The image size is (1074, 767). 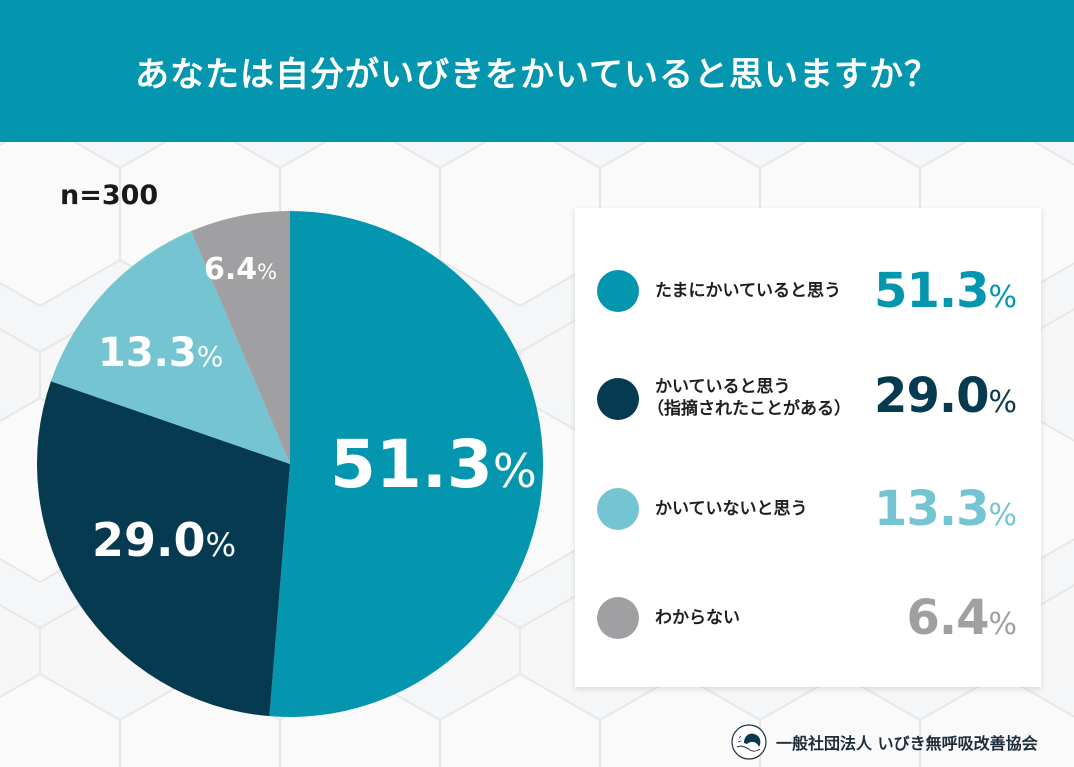 I want to click on legend-value: 29.0%, so click(x=945, y=396).